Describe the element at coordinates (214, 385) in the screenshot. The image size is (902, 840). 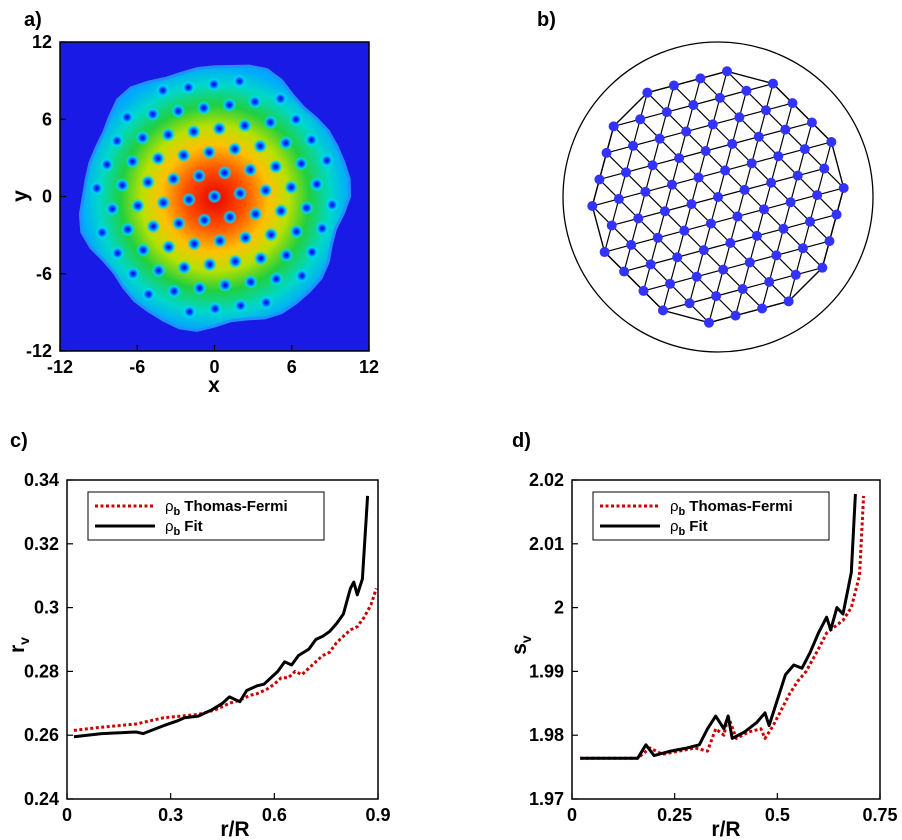
I see `panel-a-xlabel: x` at that location.